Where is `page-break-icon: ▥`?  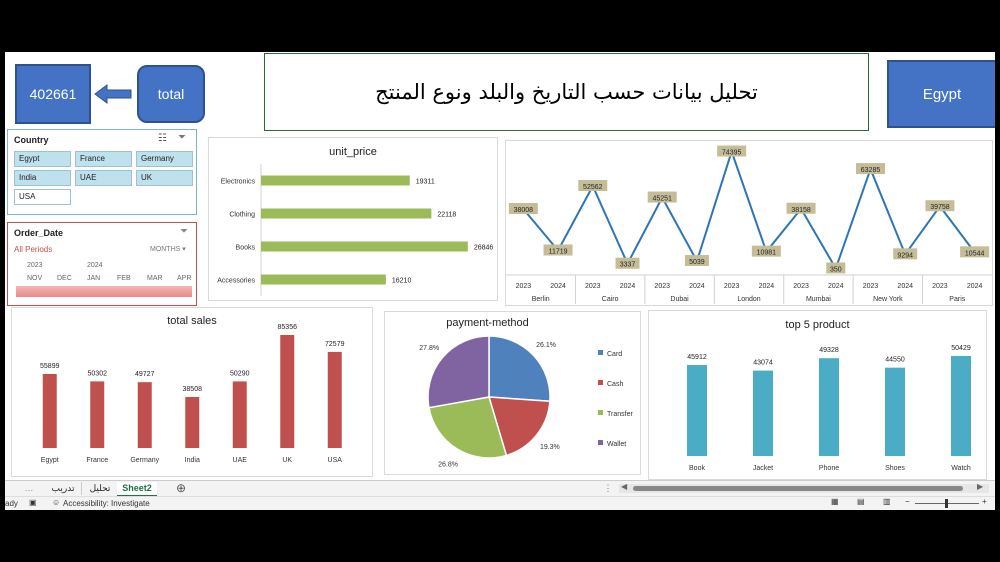 page-break-icon: ▥ is located at coordinates (887, 501).